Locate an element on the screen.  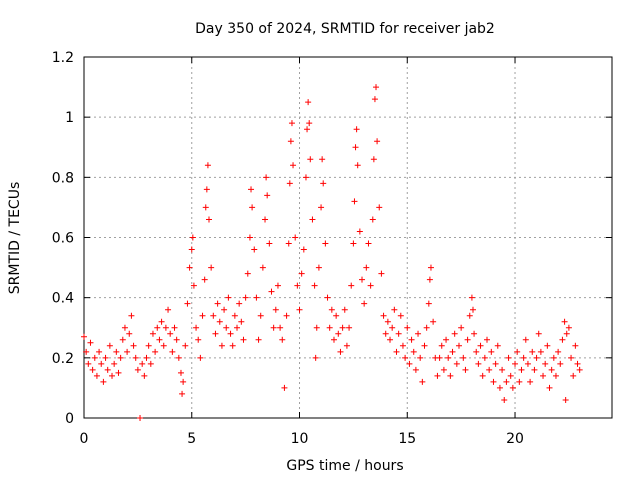
x-axis-label: GPS time / hours is located at coordinates (344, 466).